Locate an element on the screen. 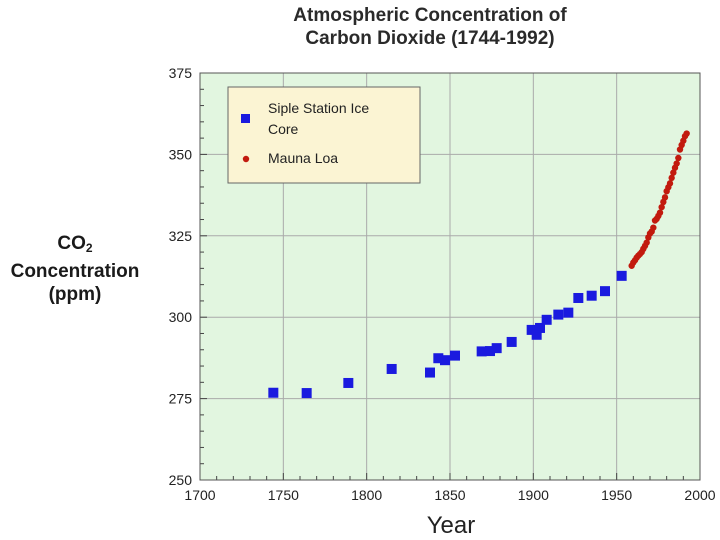  legend-mauna-label: Mauna Loa is located at coordinates (303, 158).